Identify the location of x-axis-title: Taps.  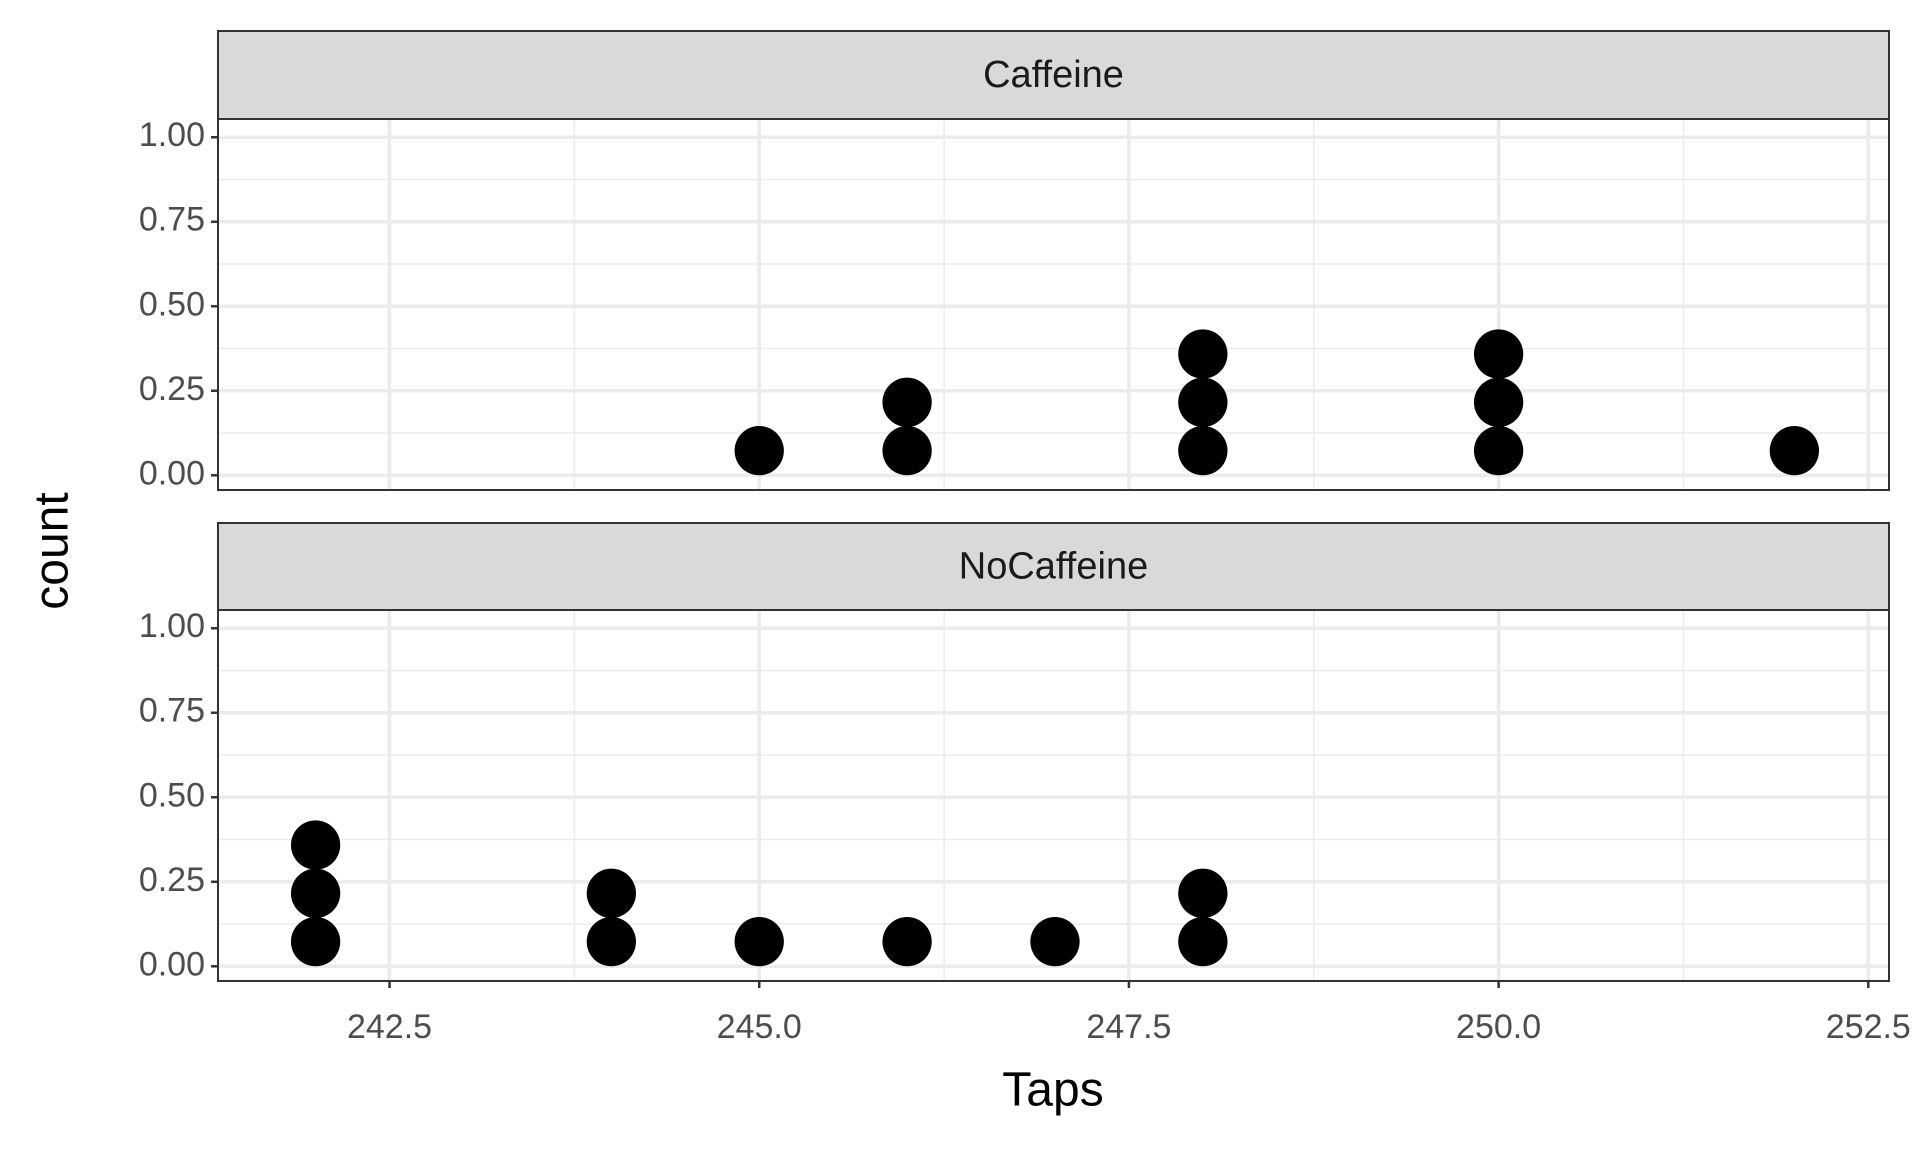
(1052, 1090).